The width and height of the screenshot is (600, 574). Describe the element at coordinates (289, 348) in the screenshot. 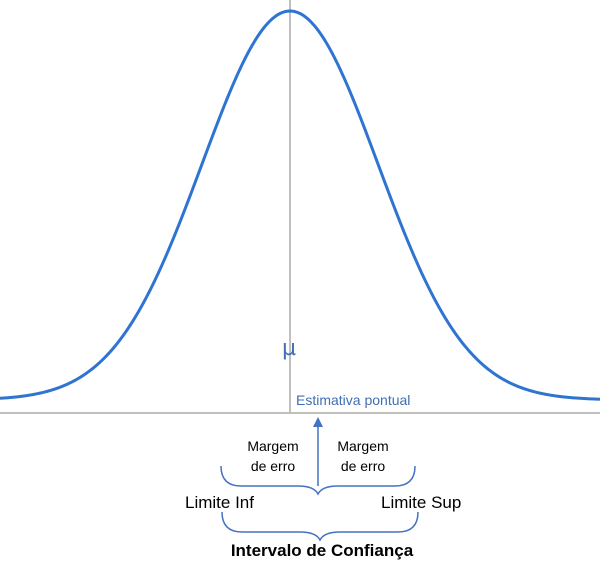

I see `mean-symbol: µ` at that location.